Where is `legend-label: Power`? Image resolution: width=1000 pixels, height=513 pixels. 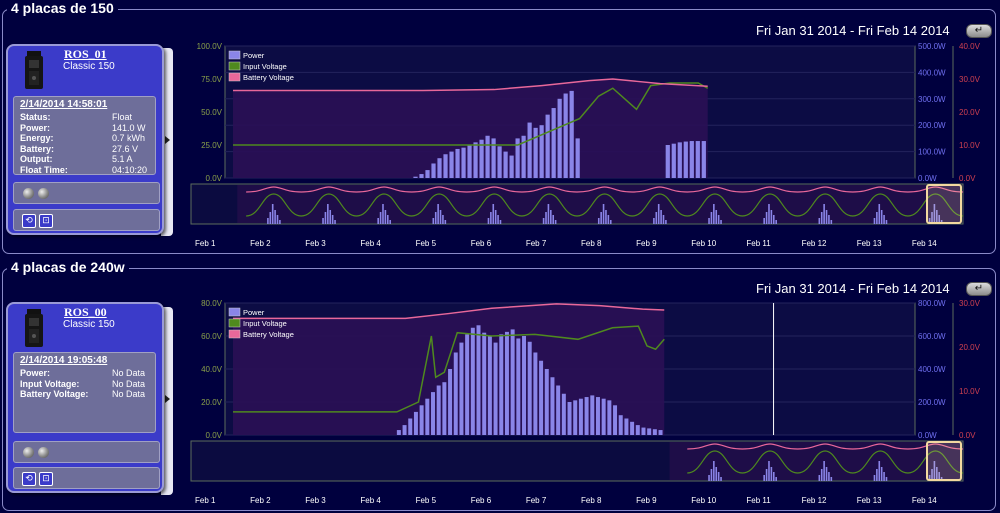 legend-label: Power is located at coordinates (254, 312).